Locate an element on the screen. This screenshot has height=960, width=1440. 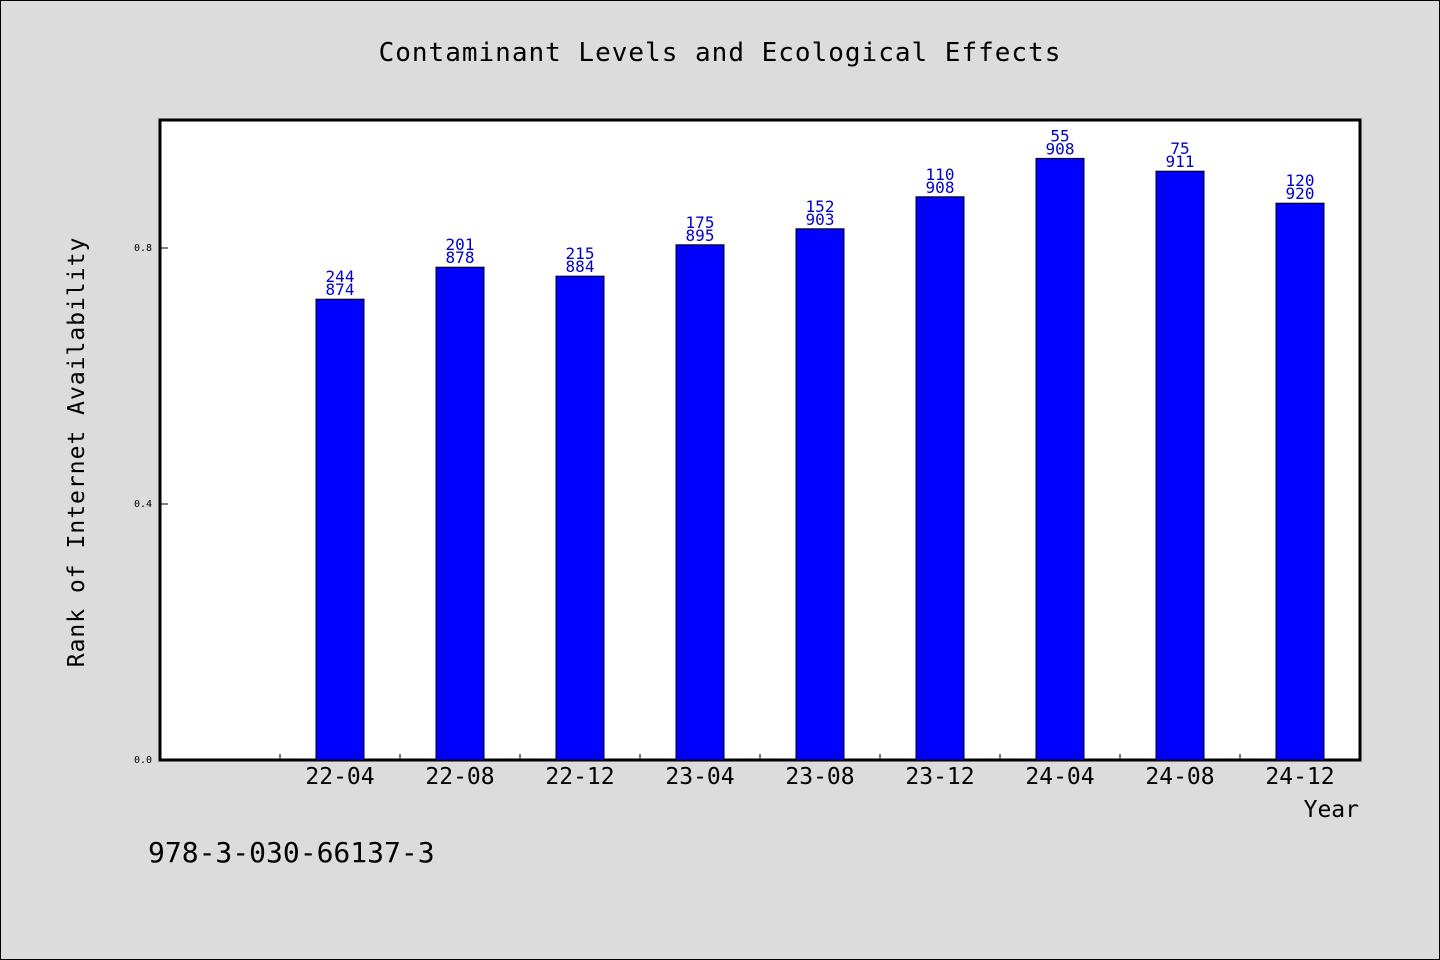
bar-value-label: 110 is located at coordinates (940, 174).